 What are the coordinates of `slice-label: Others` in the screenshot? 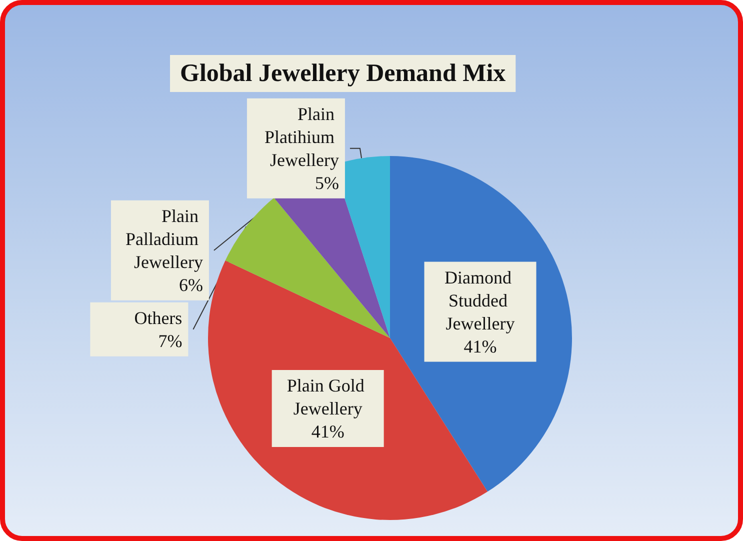 It's located at (158, 318).